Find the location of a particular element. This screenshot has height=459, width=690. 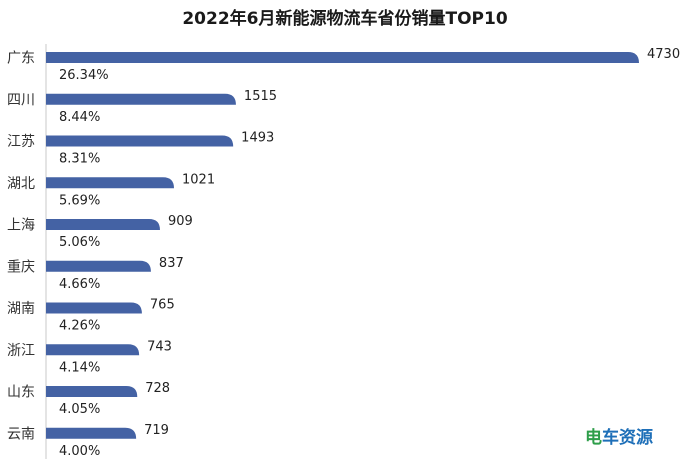

percentage-label: 8.31% is located at coordinates (79, 159).